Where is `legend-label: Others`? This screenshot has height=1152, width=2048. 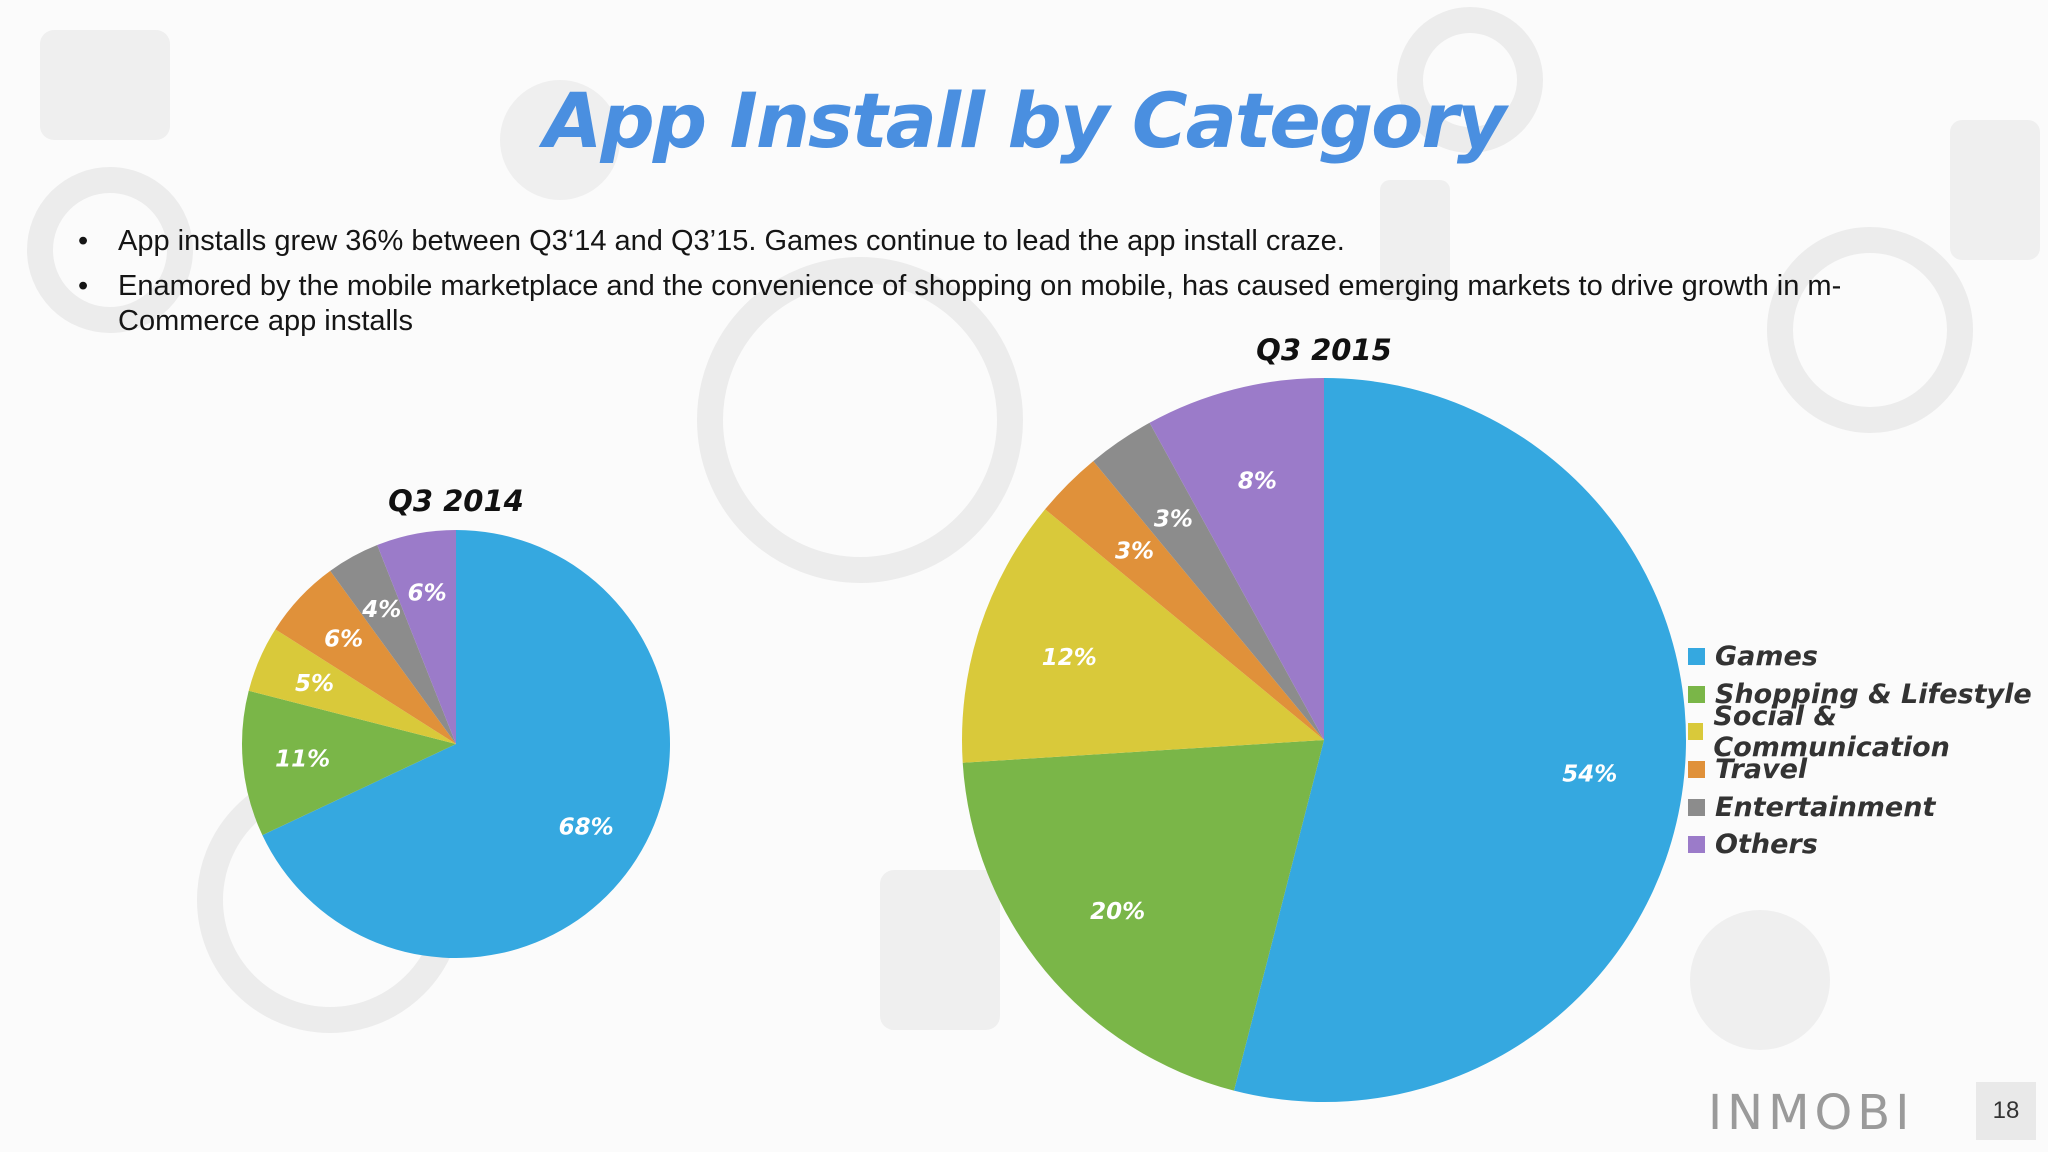 legend-label: Others is located at coordinates (1766, 845).